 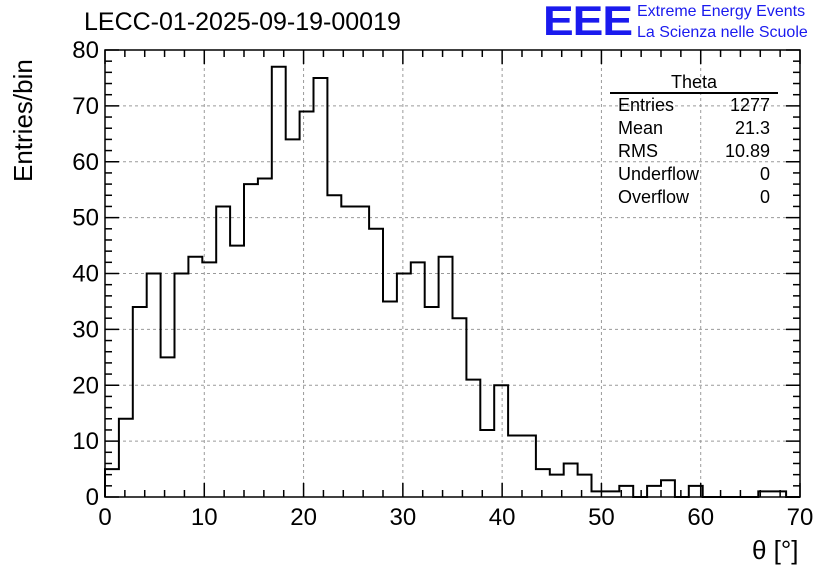 What do you see at coordinates (85, 106) in the screenshot?
I see `y-tick-label: 70` at bounding box center [85, 106].